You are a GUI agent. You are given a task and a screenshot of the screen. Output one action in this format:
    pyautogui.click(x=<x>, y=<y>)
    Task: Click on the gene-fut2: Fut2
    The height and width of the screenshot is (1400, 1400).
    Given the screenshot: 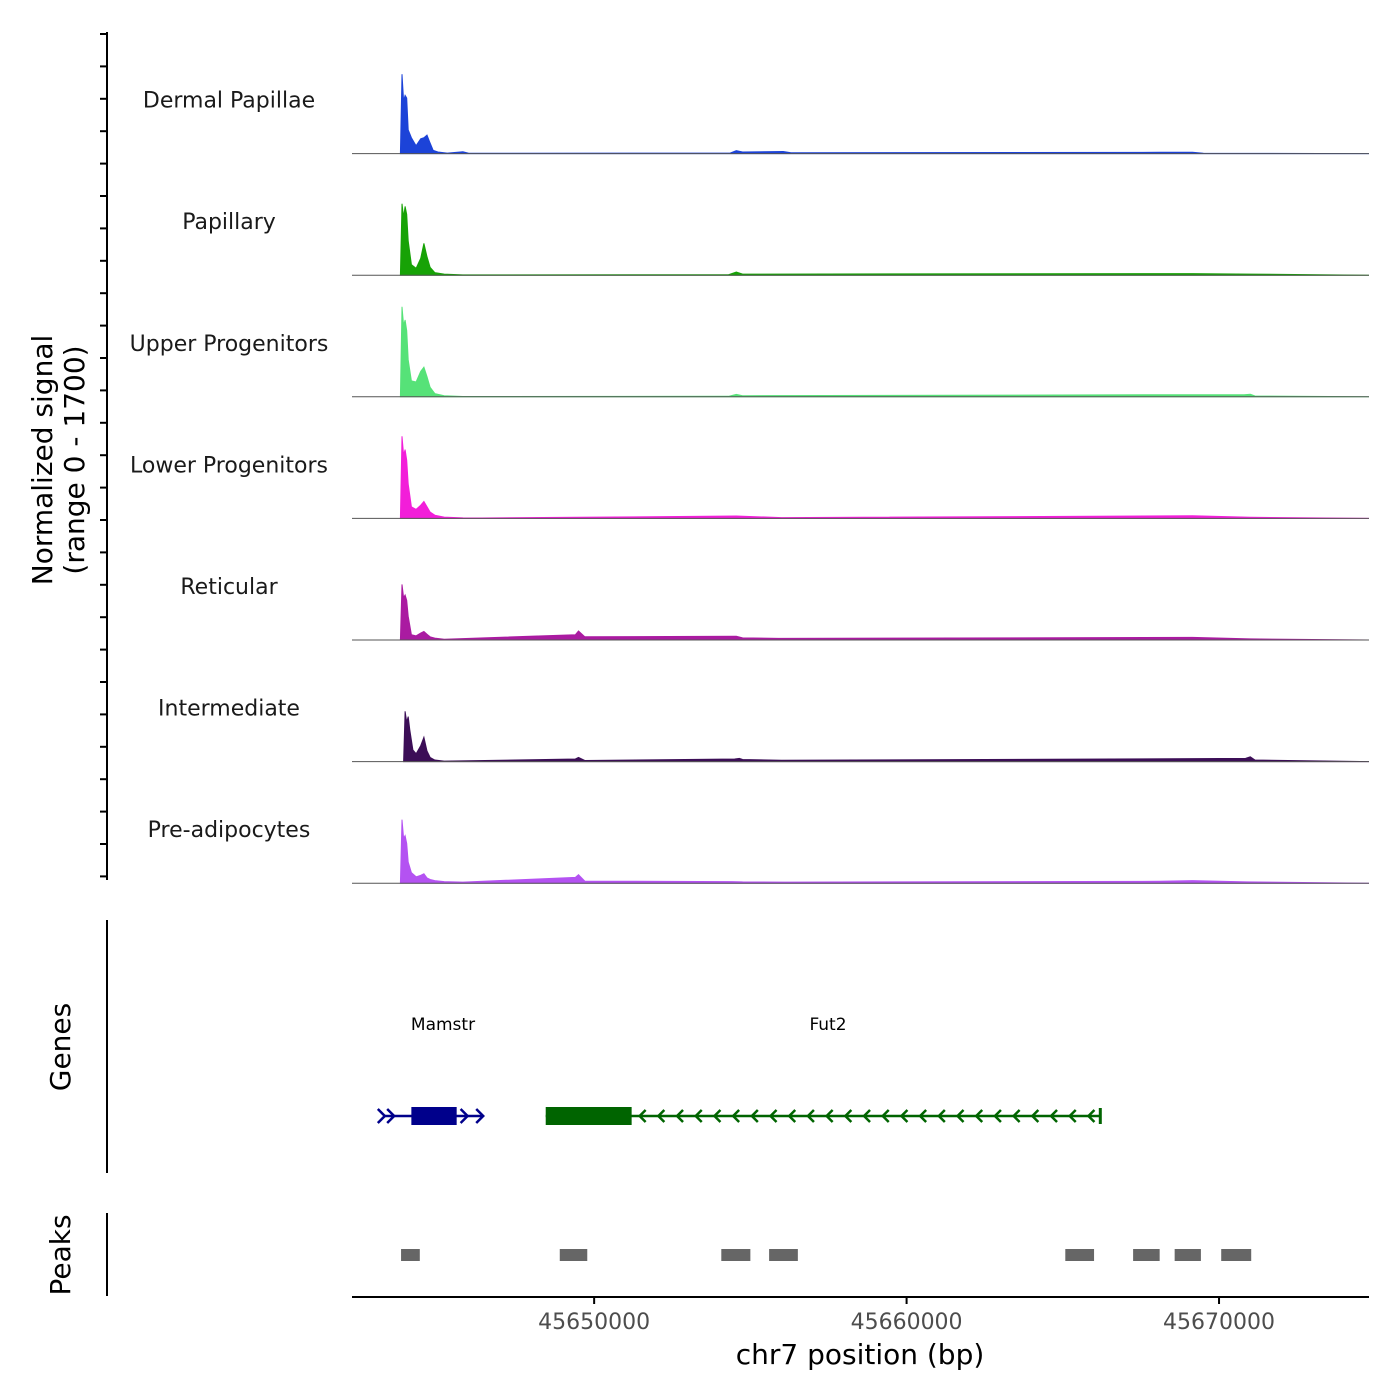 What is the action you would take?
    pyautogui.click(x=823, y=1070)
    